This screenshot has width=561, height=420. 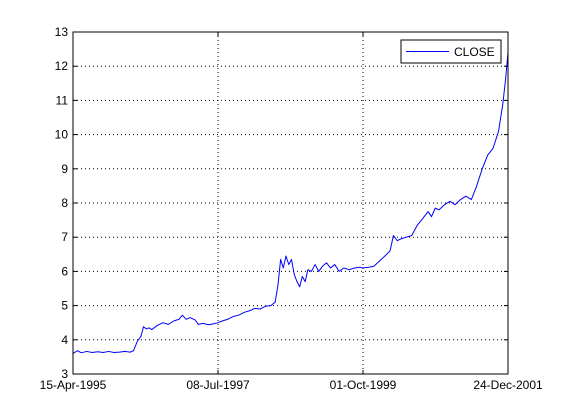 What do you see at coordinates (218, 385) in the screenshot?
I see `x-tick-label: 08-Jul-1997` at bounding box center [218, 385].